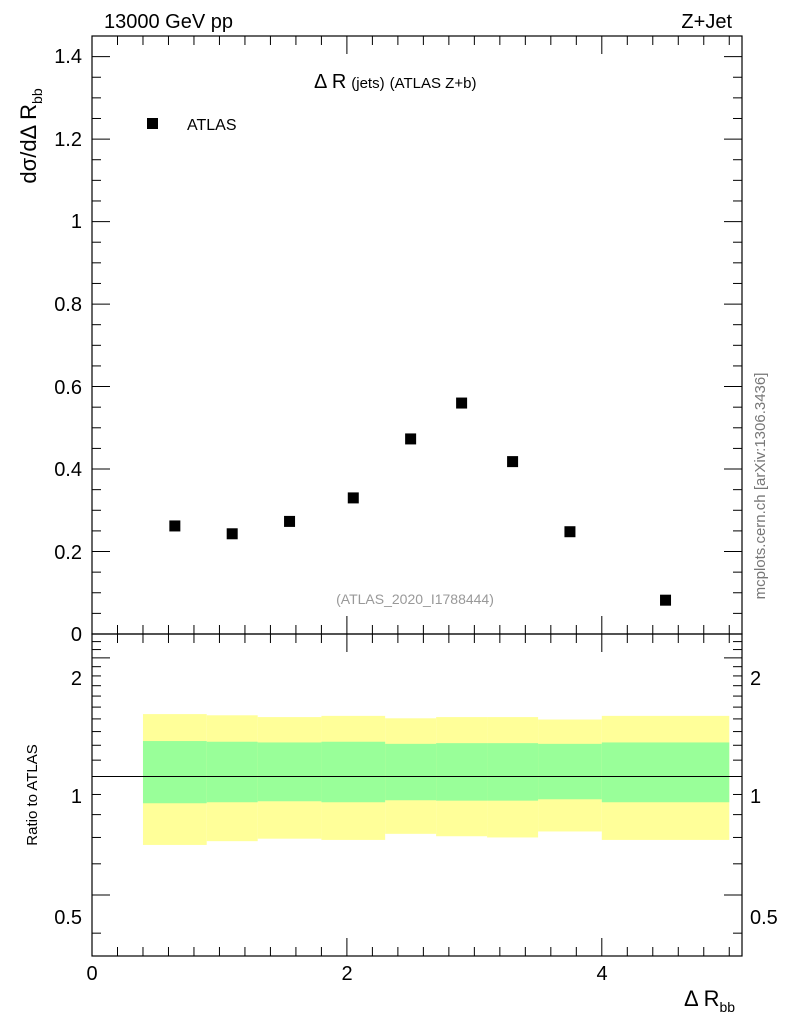  I want to click on y-tick-label: 1.4, so click(68, 57).